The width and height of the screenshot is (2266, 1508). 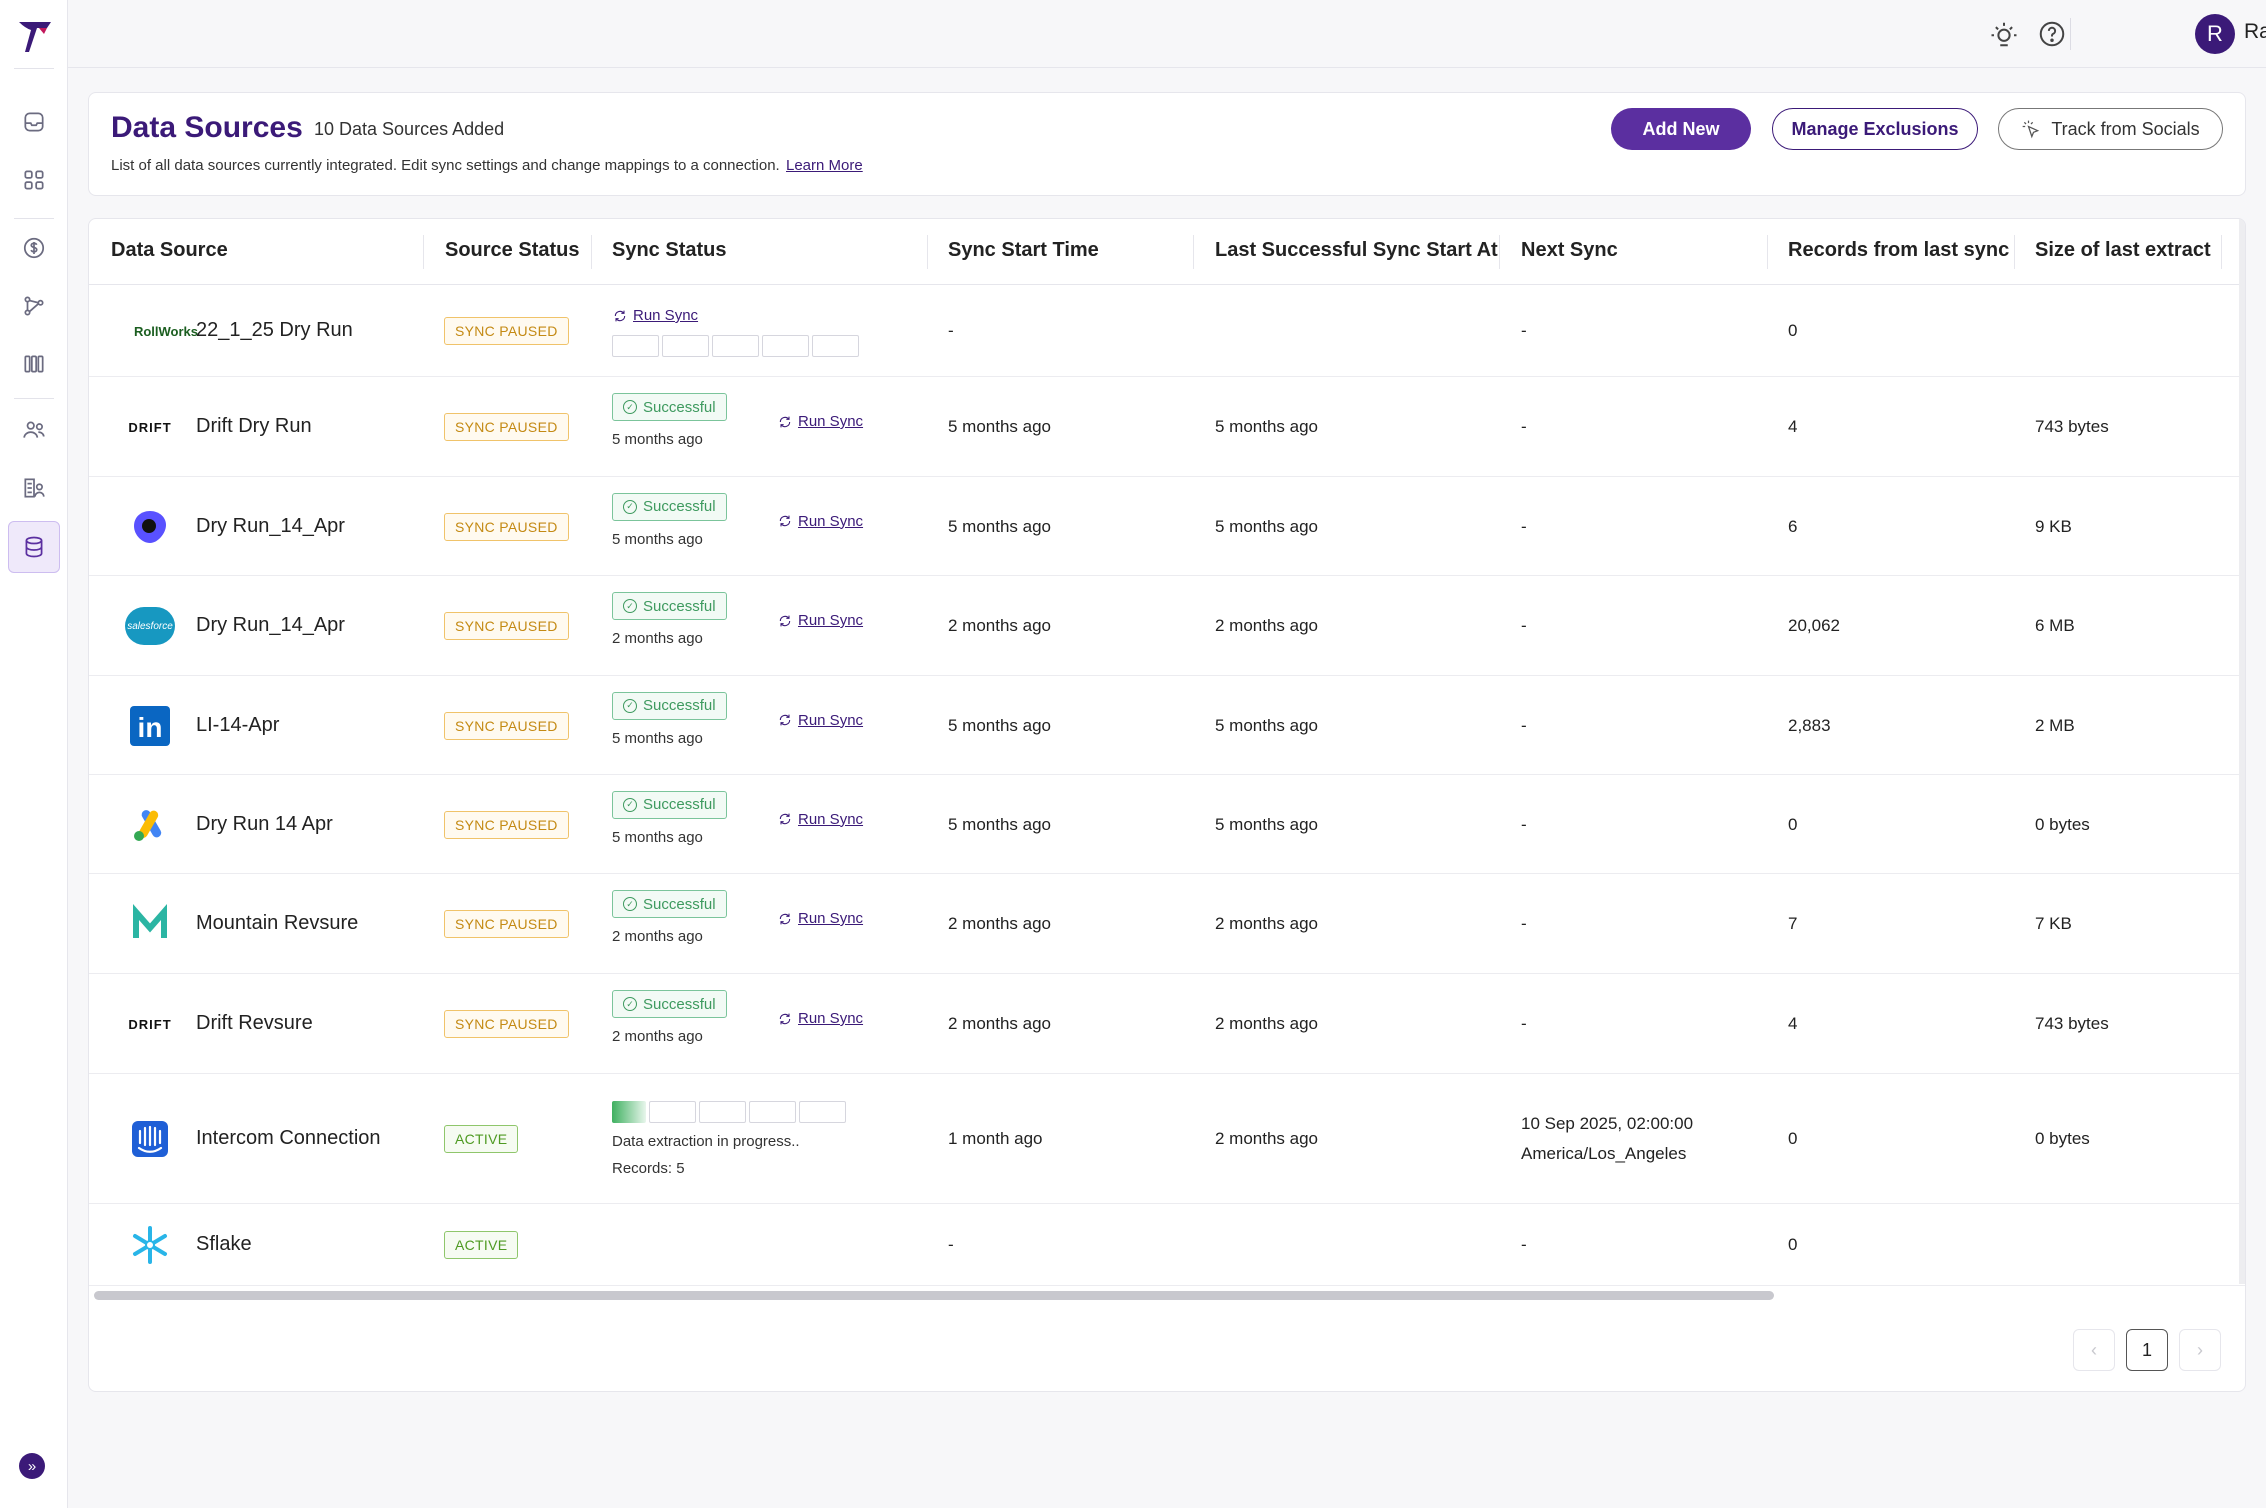 I want to click on expand-sidebar-button: », so click(x=32, y=1466).